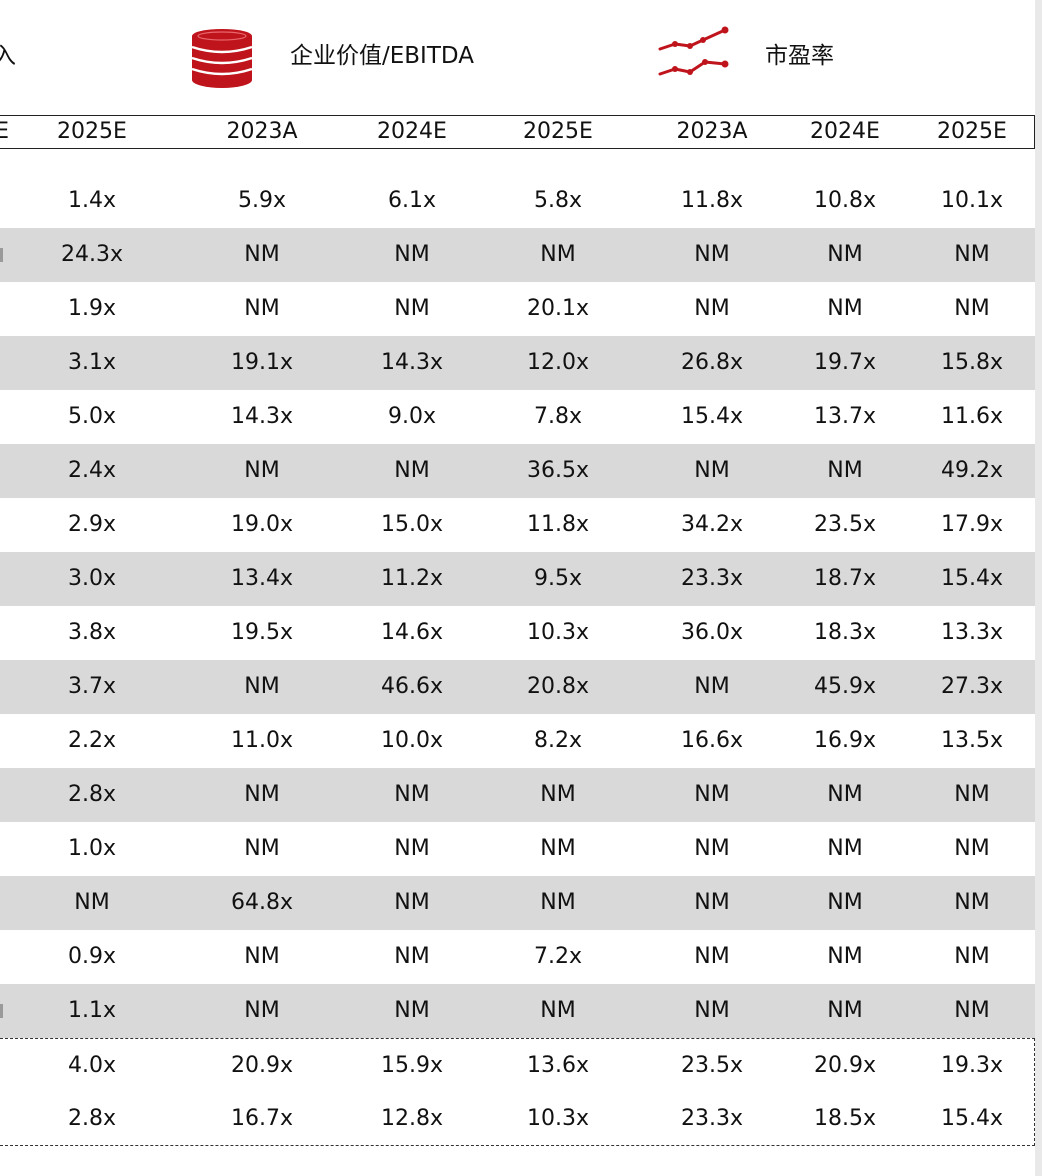 Image resolution: width=1042 pixels, height=1176 pixels. Describe the element at coordinates (91, 740) in the screenshot. I see `table-cell: 2.2x` at that location.